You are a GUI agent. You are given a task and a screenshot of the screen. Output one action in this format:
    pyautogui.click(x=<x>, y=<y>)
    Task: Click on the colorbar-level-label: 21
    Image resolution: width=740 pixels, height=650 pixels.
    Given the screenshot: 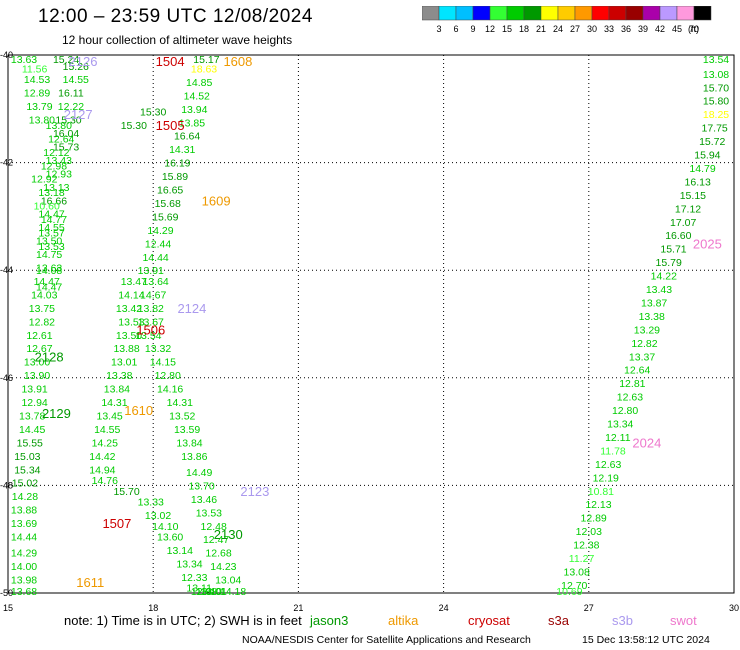 What is the action you would take?
    pyautogui.click(x=541, y=29)
    